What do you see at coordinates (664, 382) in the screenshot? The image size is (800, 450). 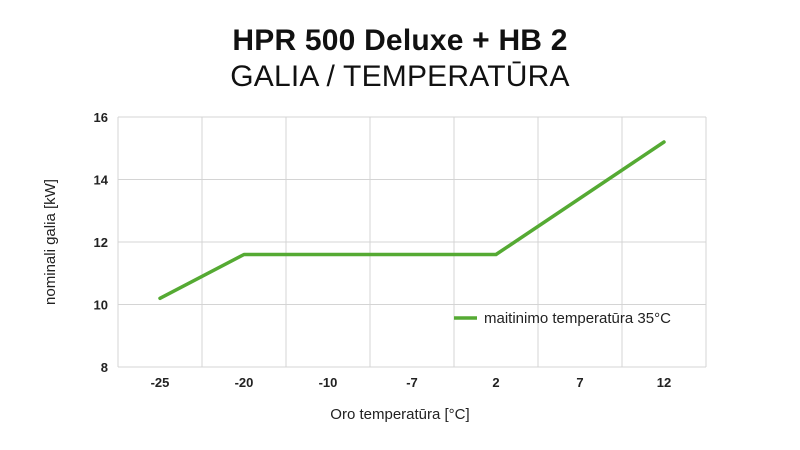 I see `x-tick-label: 12` at bounding box center [664, 382].